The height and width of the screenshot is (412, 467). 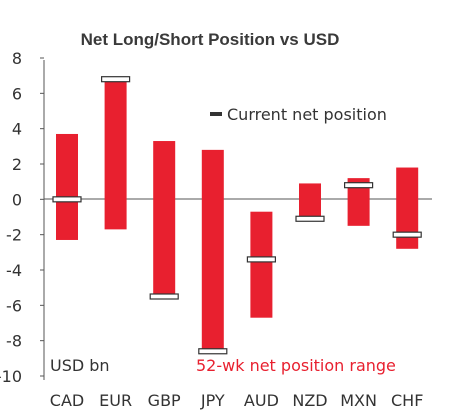 What do you see at coordinates (17, 199) in the screenshot?
I see `y-tick-label: 0` at bounding box center [17, 199].